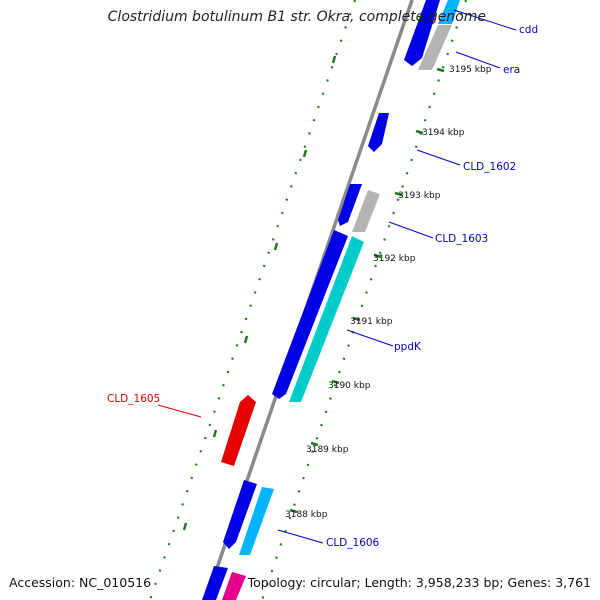 This screenshot has height=600, width=600. Describe the element at coordinates (528, 30) in the screenshot. I see `gene-label-cdd: cdd` at that location.